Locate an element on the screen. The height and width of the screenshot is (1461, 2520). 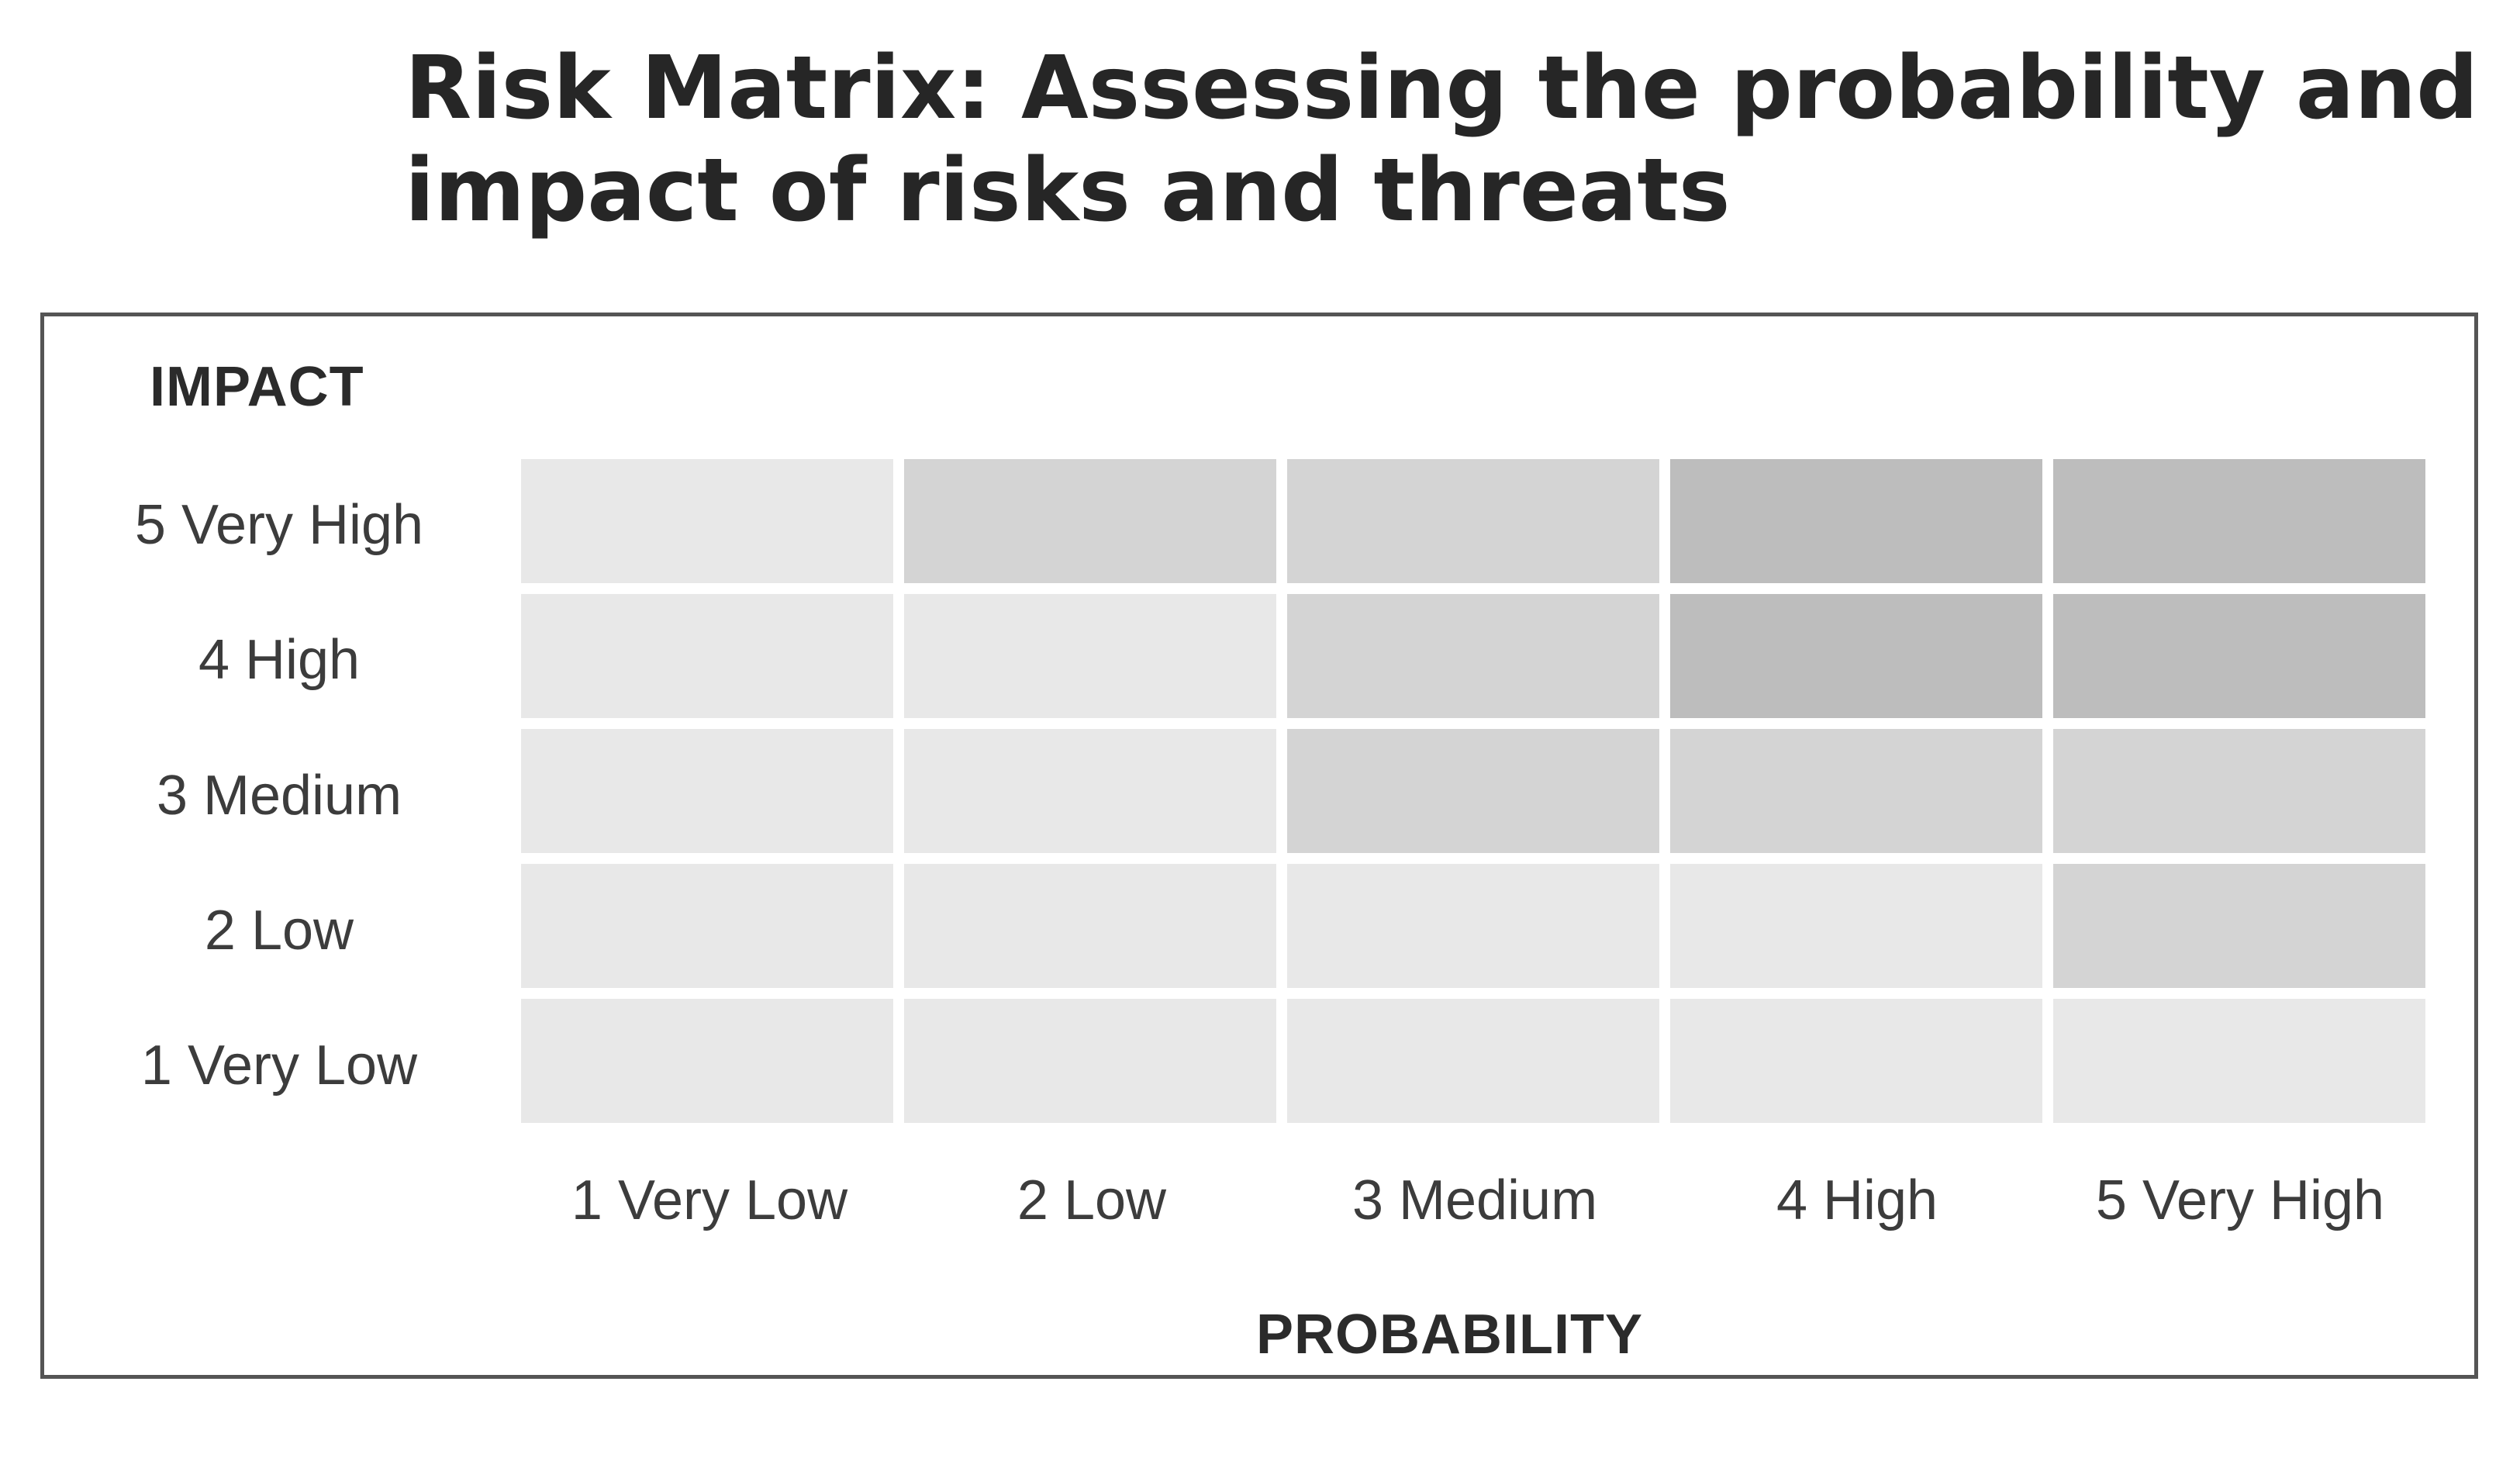
probability-label-very-high: 5 Very High is located at coordinates (2240, 1200).